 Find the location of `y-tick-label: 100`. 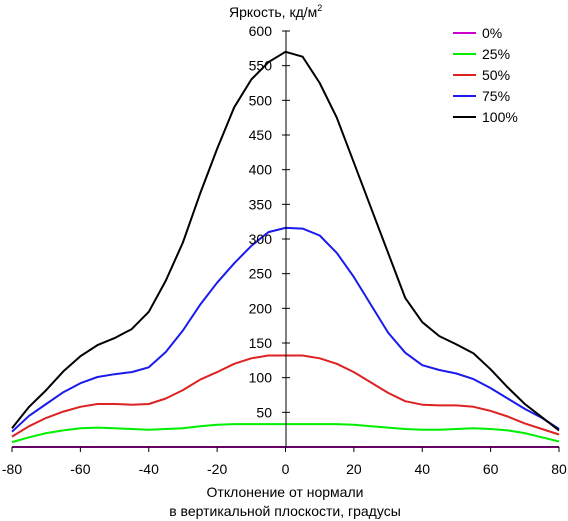

y-tick-label: 100 is located at coordinates (261, 378).